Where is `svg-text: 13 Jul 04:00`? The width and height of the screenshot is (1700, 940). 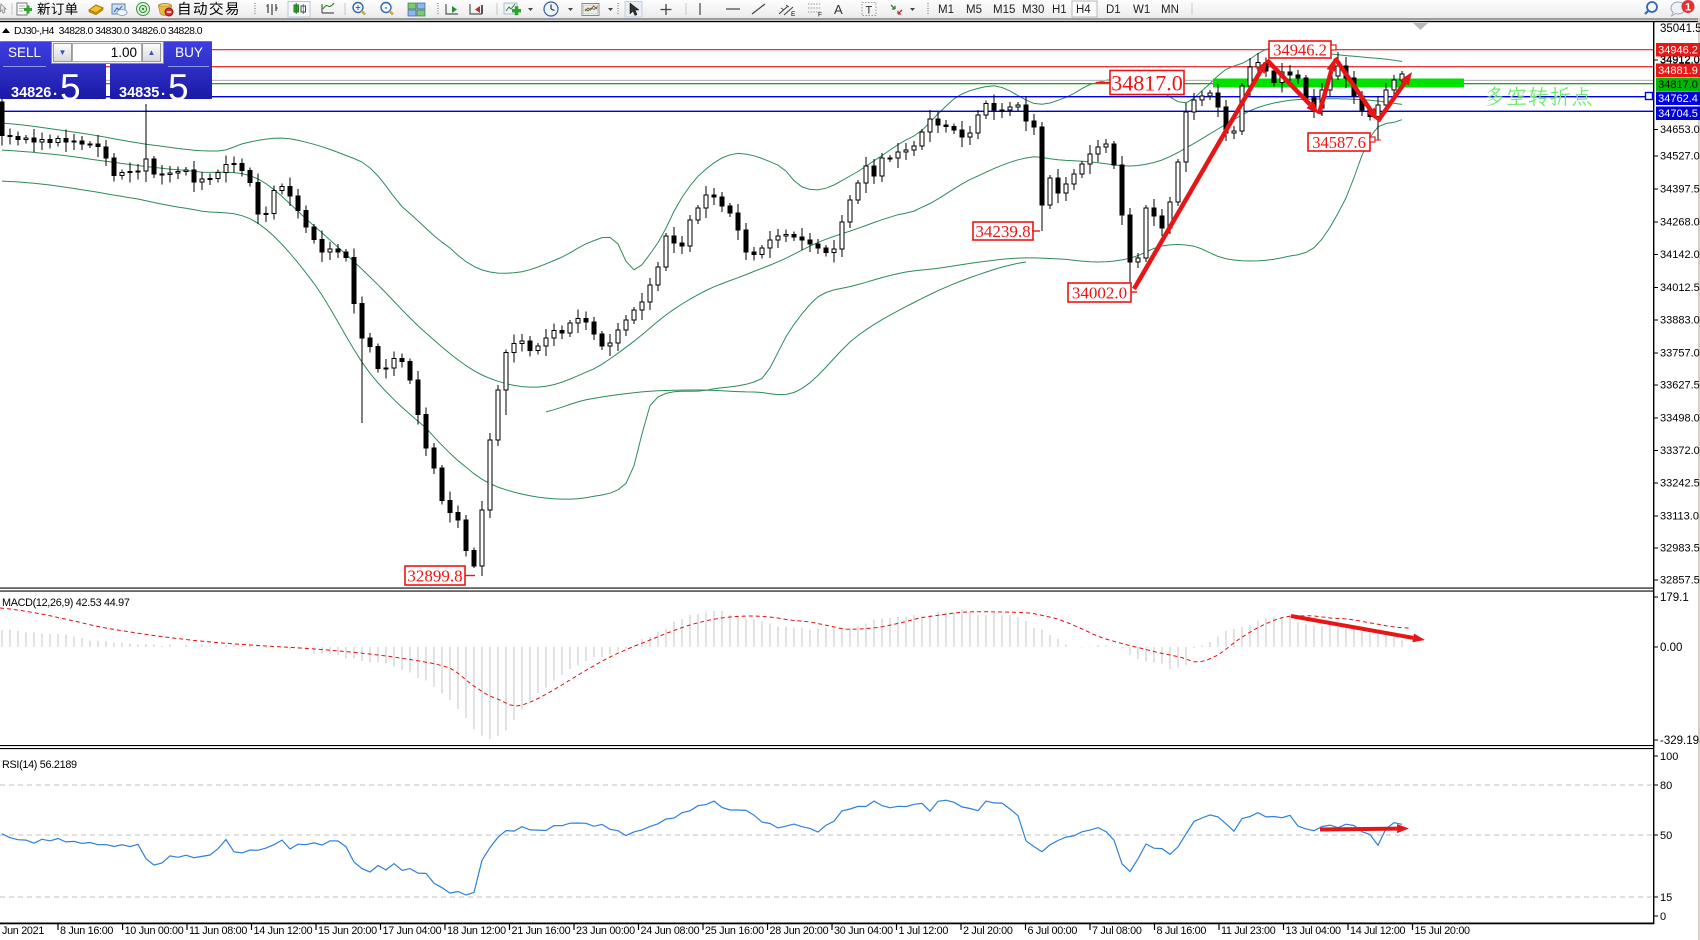 svg-text: 13 Jul 04:00 is located at coordinates (1314, 931).